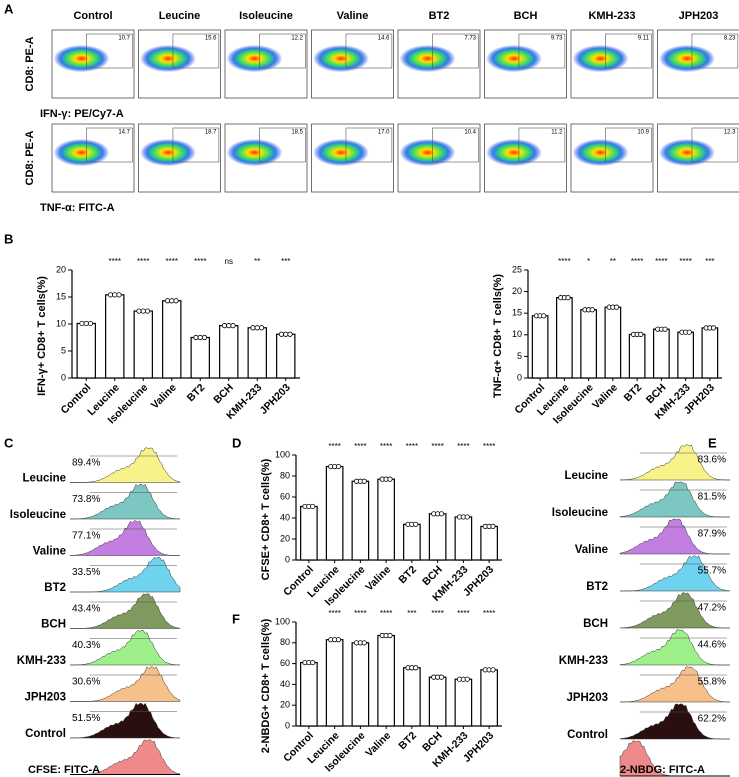 This screenshot has height=777, width=739. Describe the element at coordinates (86, 536) in the screenshot. I see `percent-label: 77.1%` at that location.